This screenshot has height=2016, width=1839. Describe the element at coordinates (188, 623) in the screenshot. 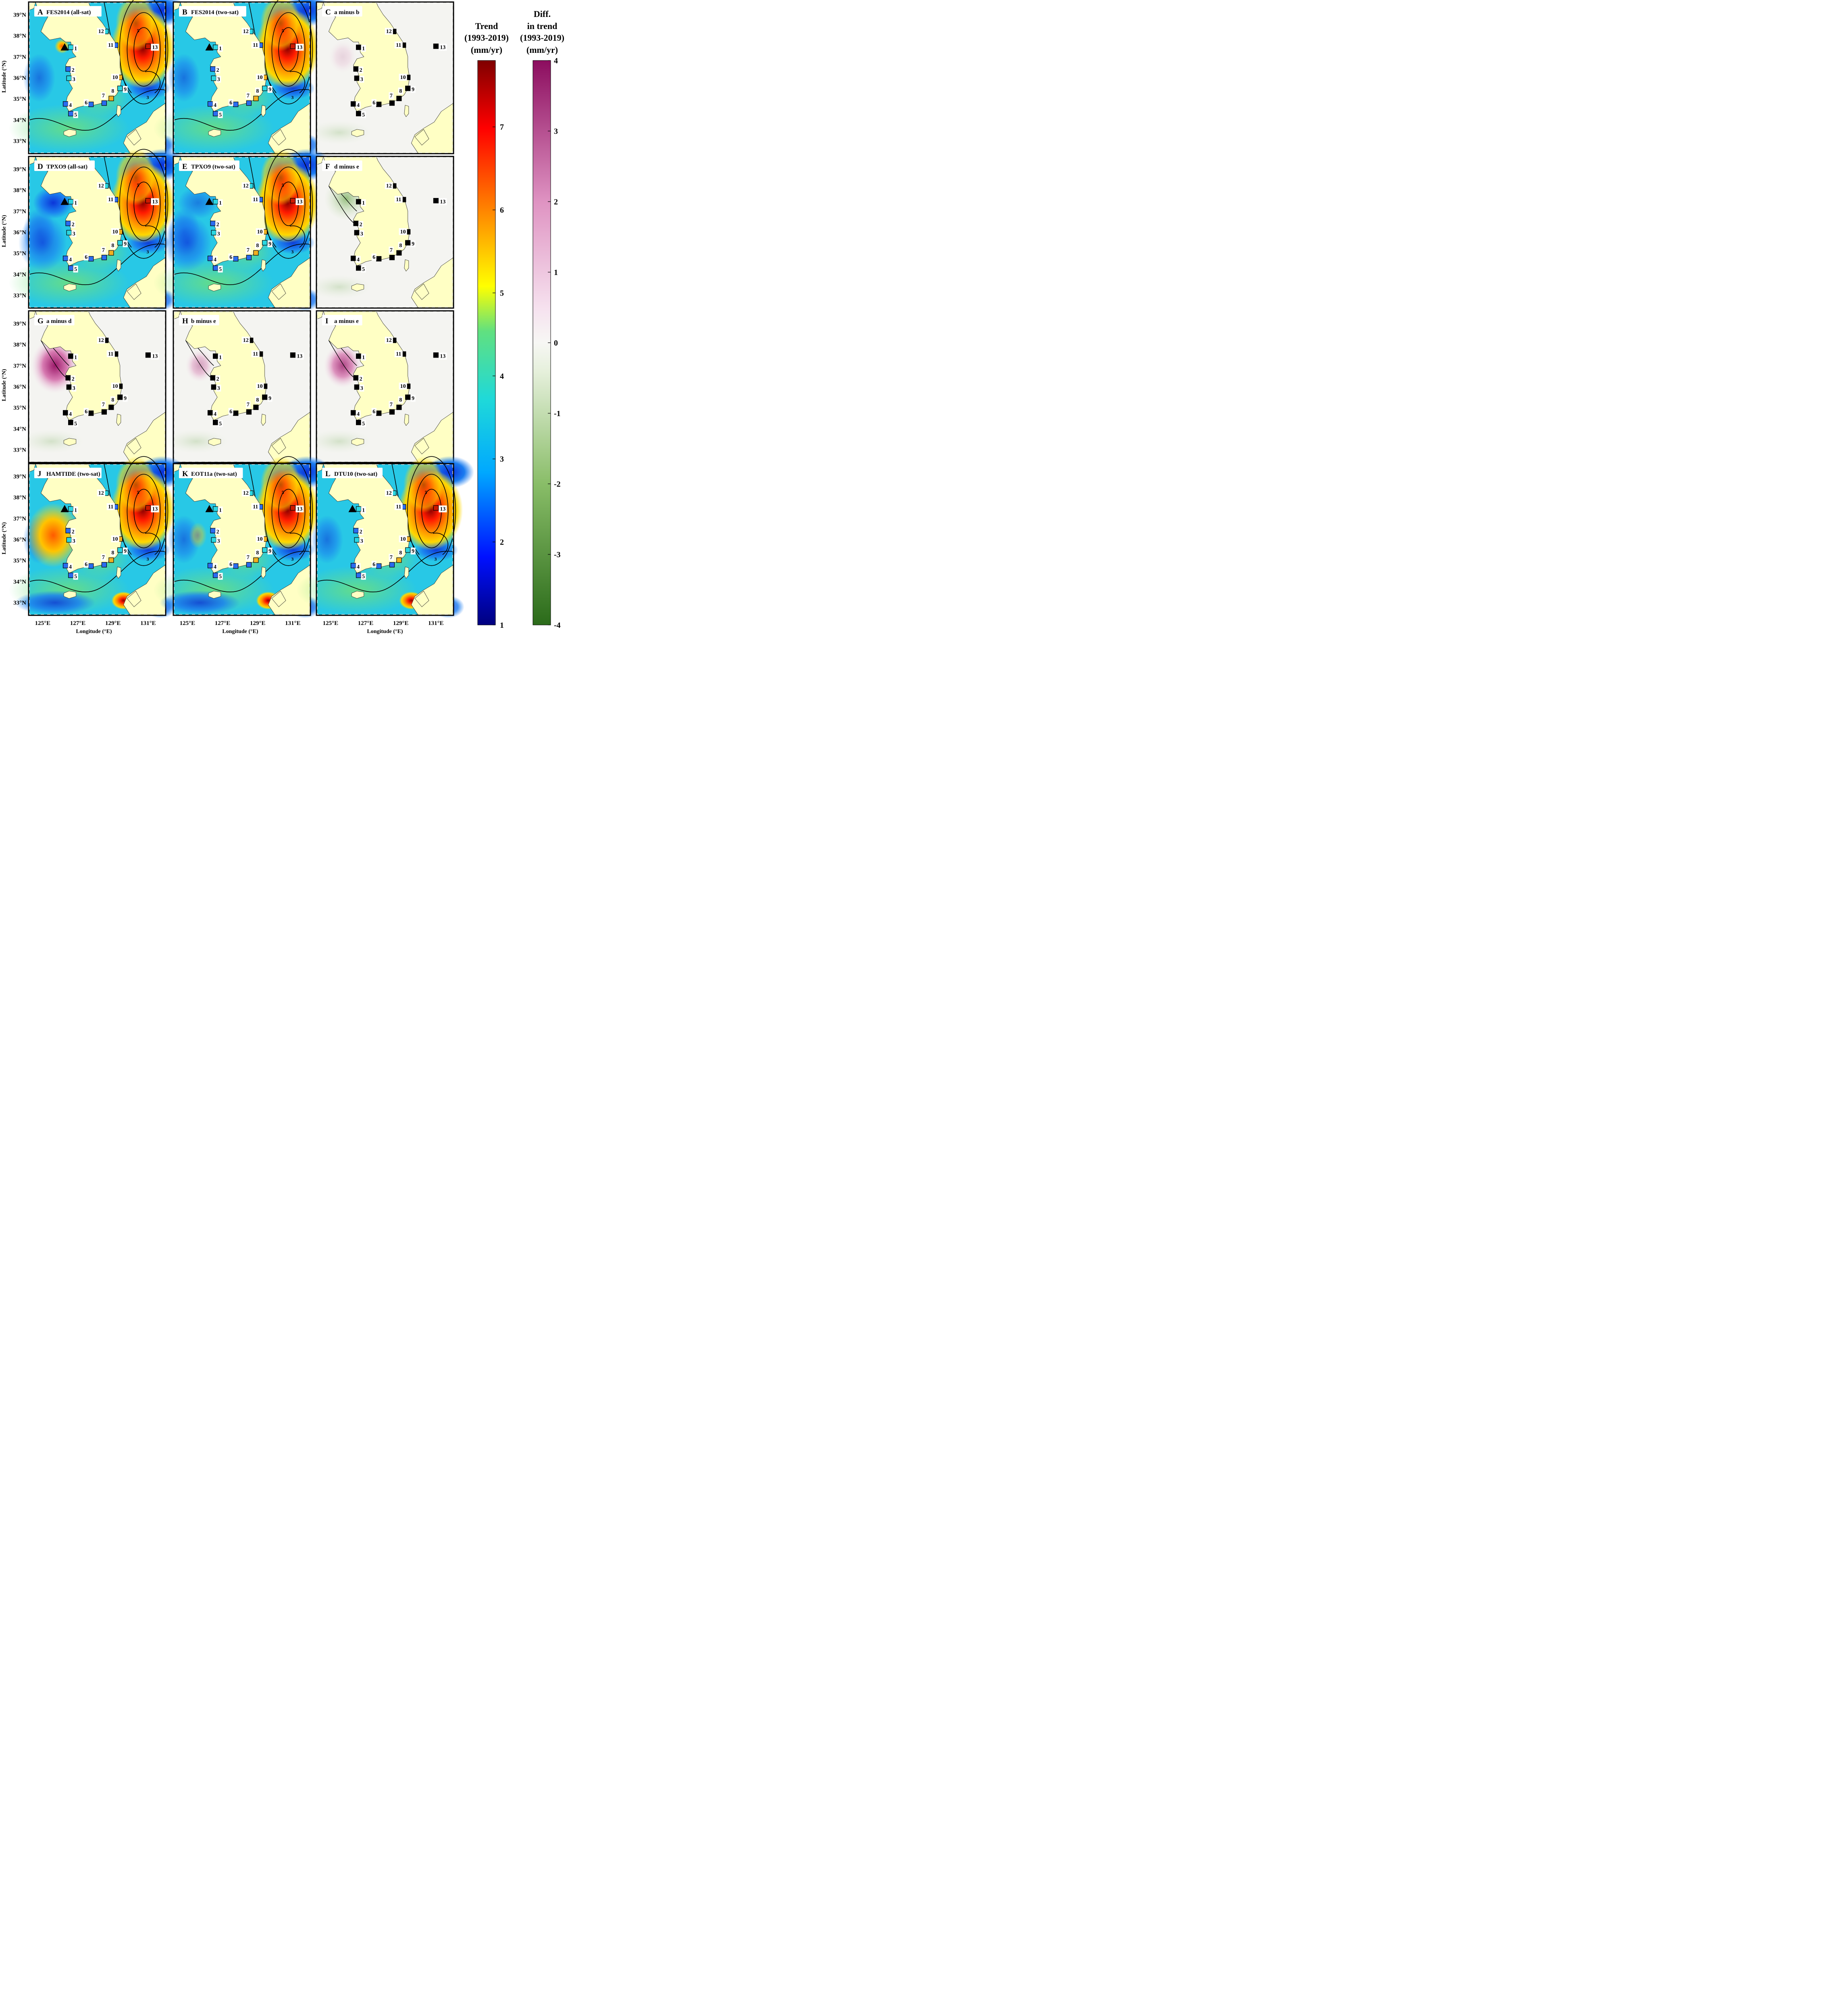

I see `lon-tick-label: 125°E` at that location.